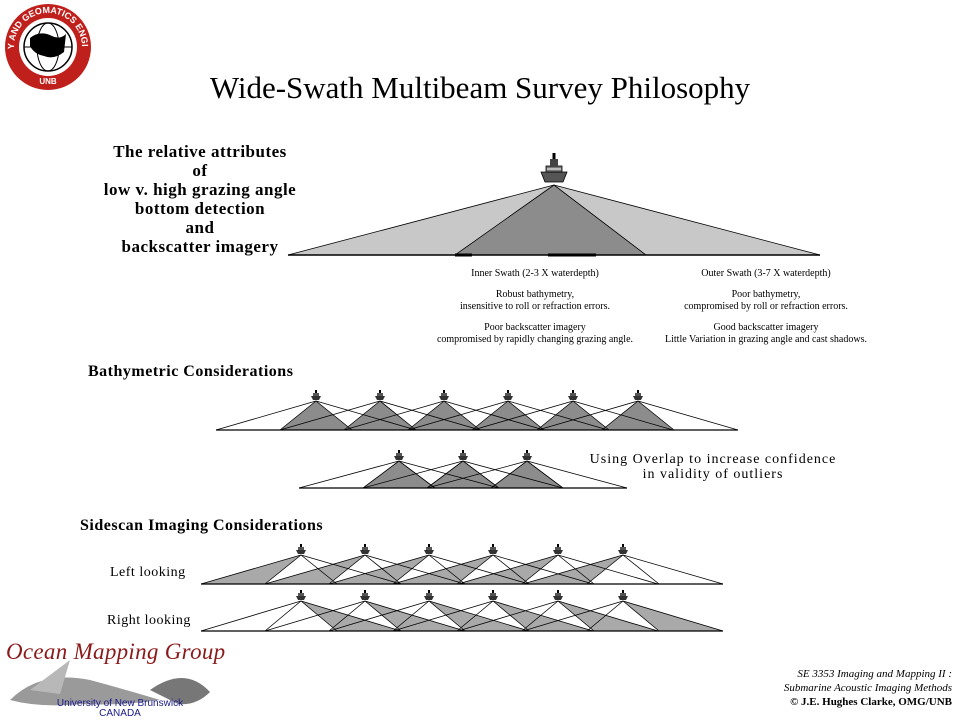 The image size is (960, 720). Describe the element at coordinates (766, 327) in the screenshot. I see `outer-swath-backscatter-1: Good backscatter imagery` at that location.